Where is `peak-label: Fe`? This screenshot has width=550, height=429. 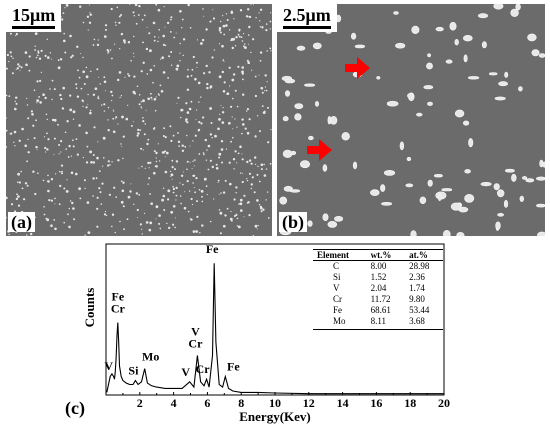 peak-label: Fe is located at coordinates (212, 249).